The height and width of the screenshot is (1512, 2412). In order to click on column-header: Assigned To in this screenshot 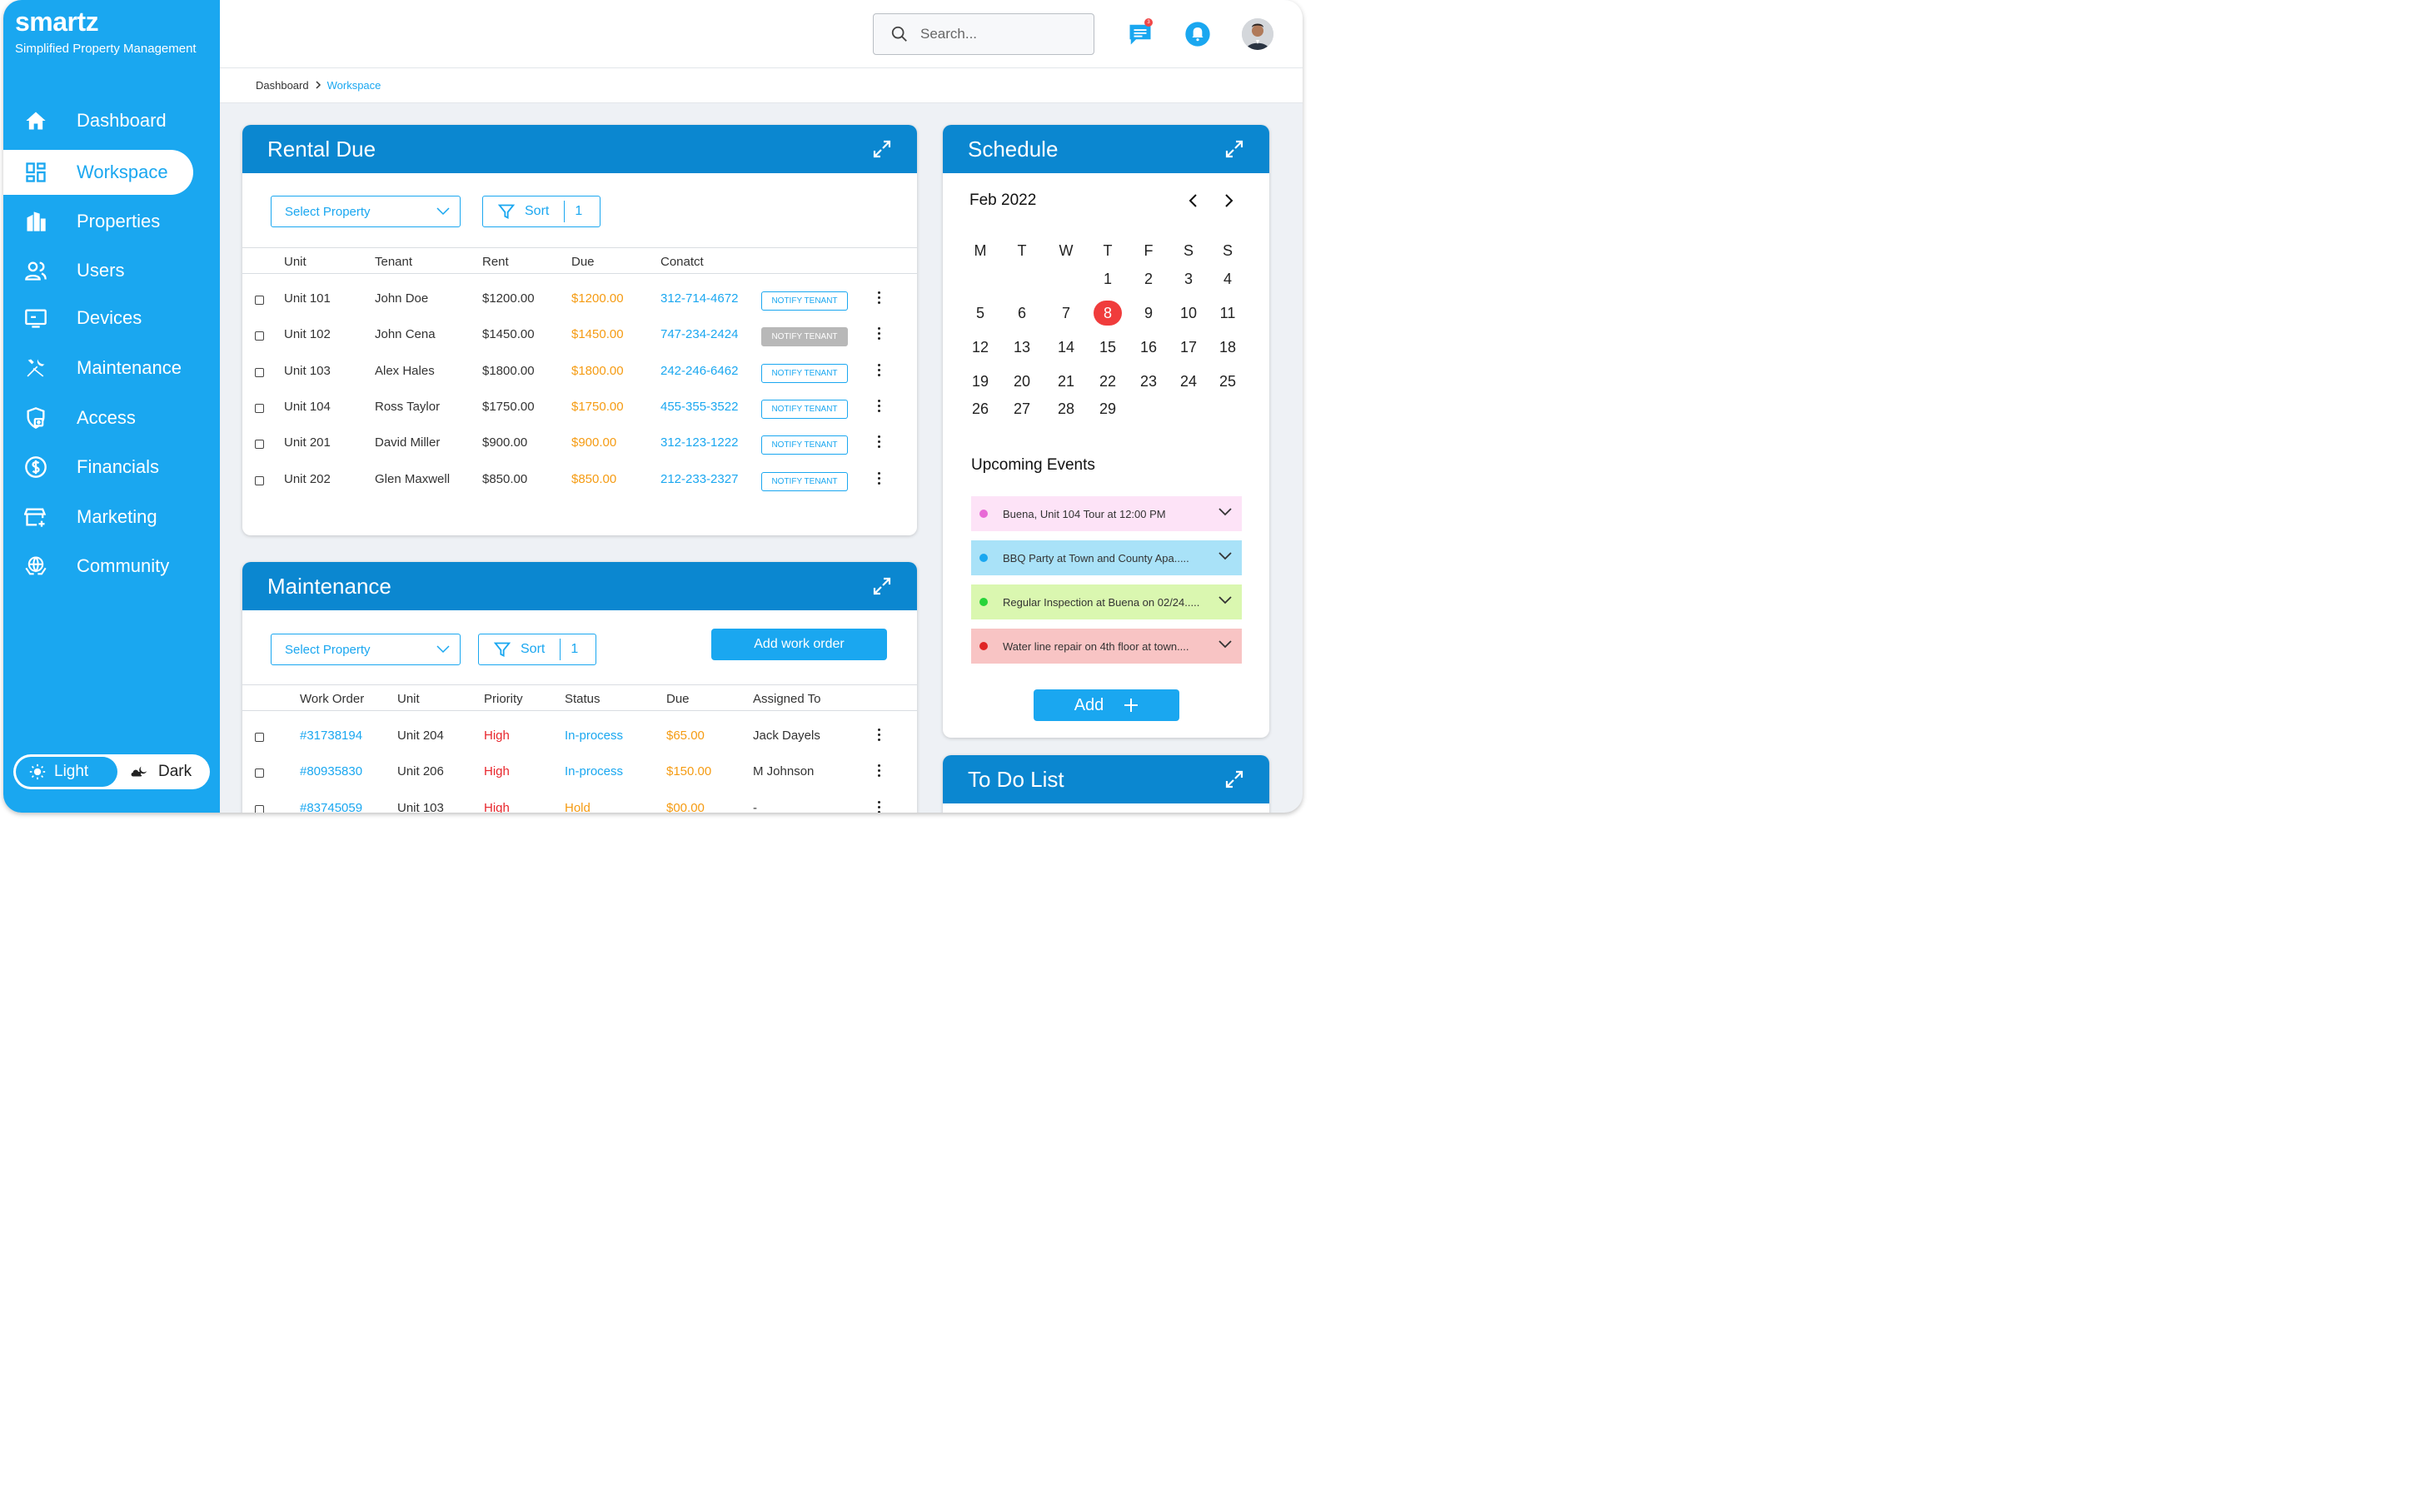, I will do `click(787, 699)`.